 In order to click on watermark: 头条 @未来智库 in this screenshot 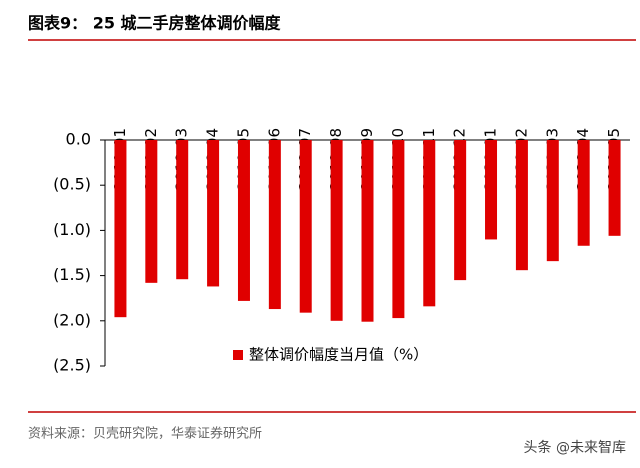, I will do `click(575, 447)`.